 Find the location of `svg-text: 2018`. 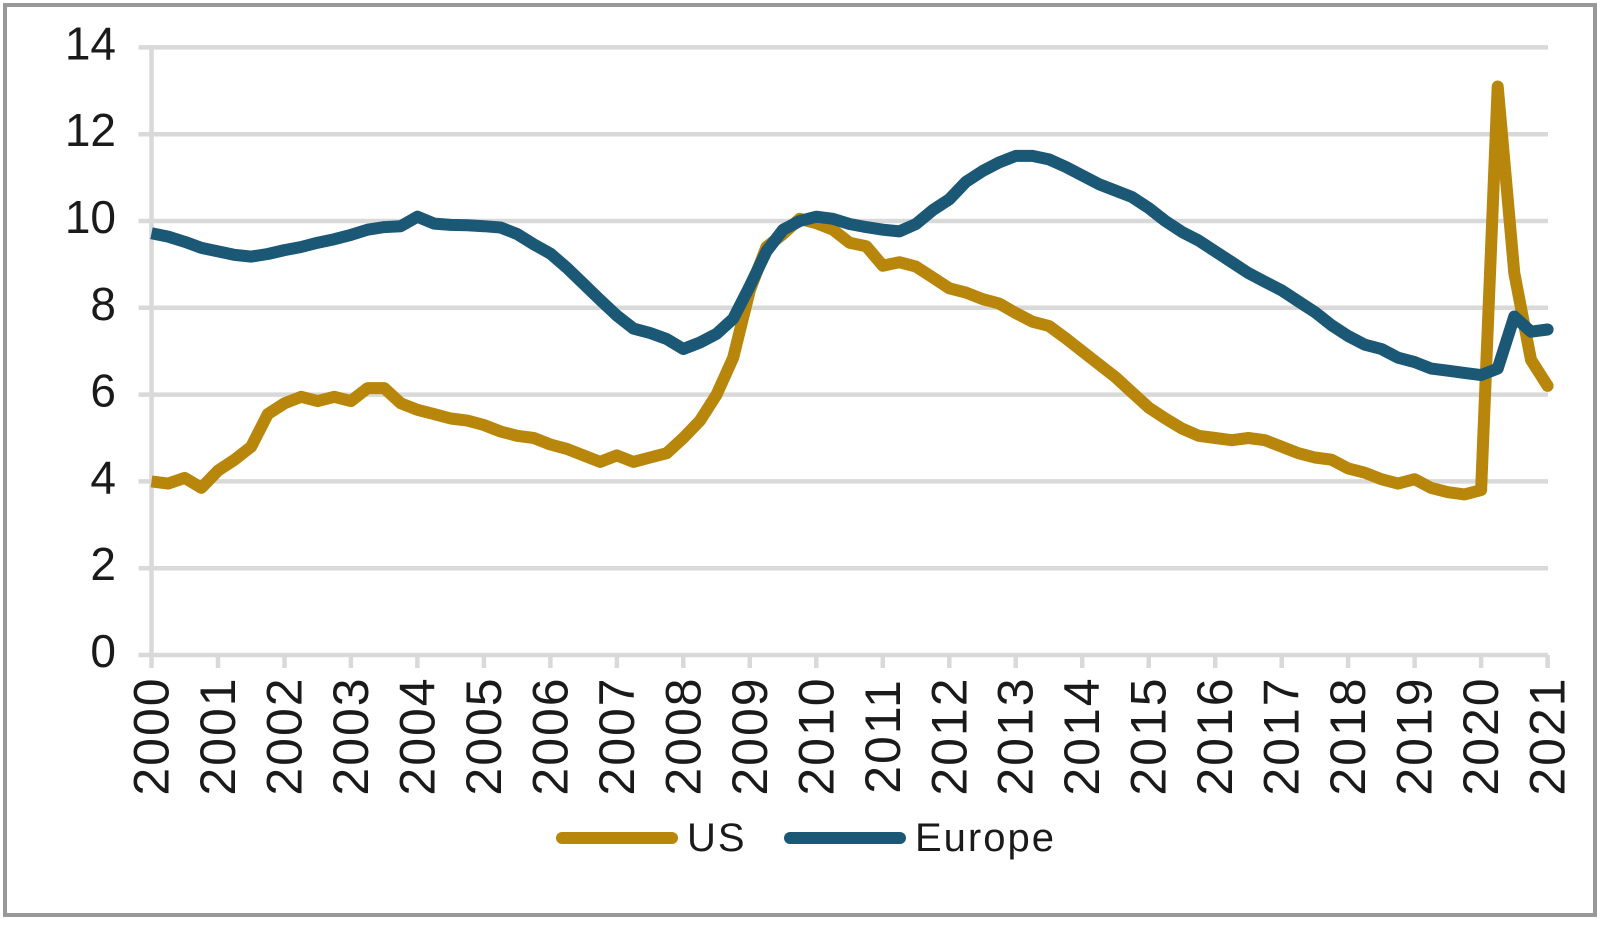

svg-text: 2018 is located at coordinates (1348, 735).